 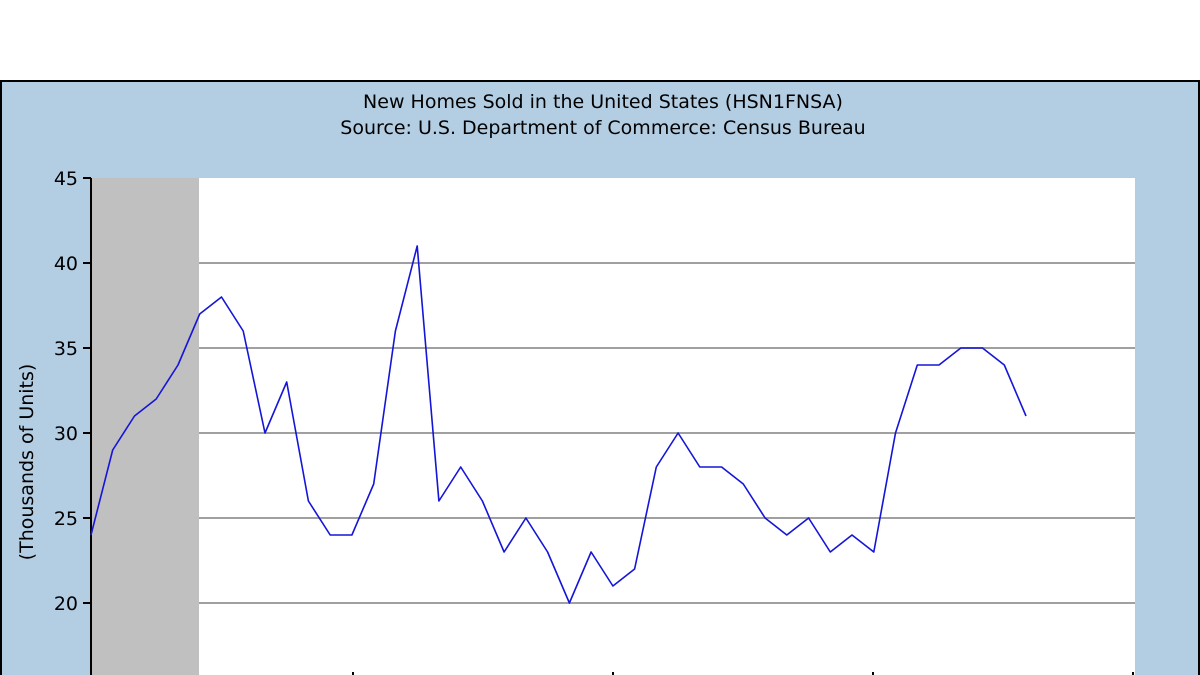 I want to click on y-tick-label-35: 35, so click(x=66, y=349).